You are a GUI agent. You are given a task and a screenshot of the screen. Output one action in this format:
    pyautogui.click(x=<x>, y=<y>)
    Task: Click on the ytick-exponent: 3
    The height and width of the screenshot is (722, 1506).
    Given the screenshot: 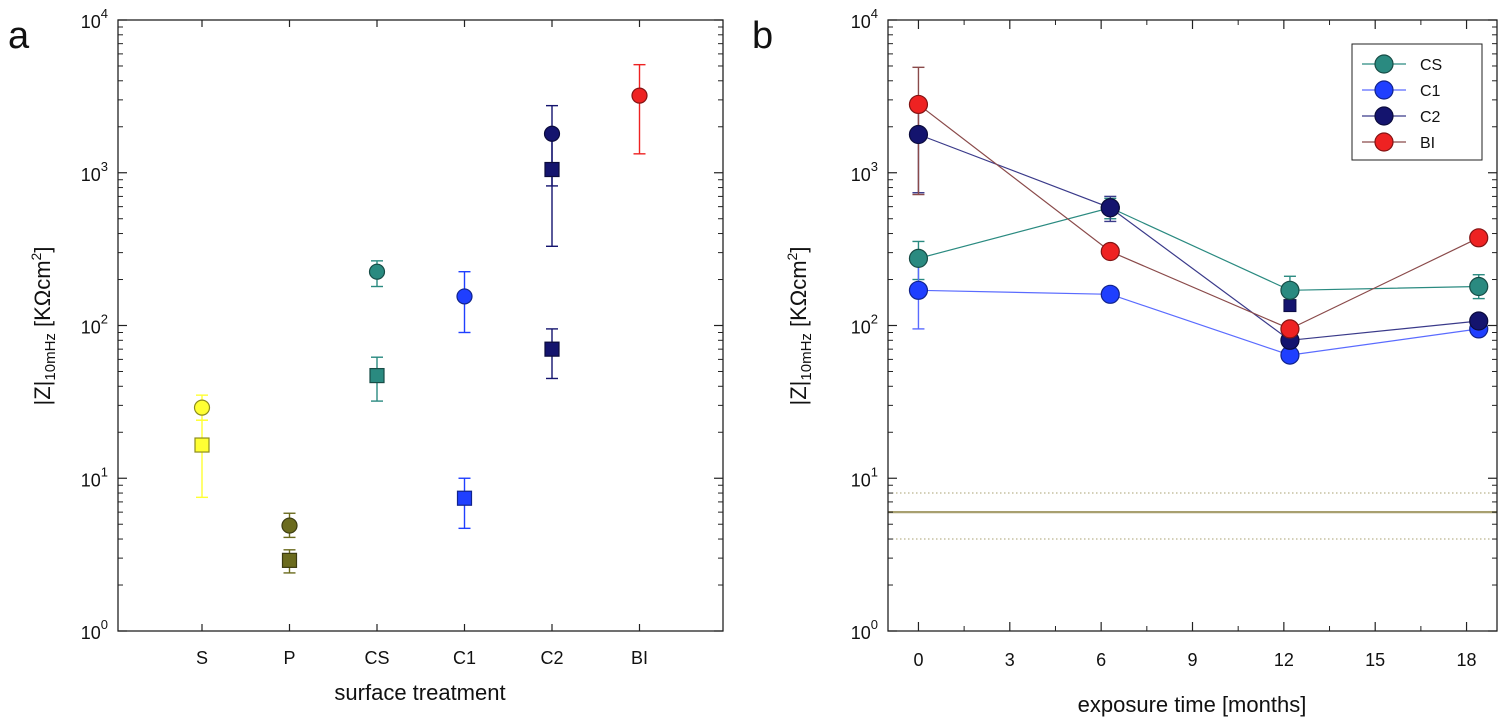 What is the action you would take?
    pyautogui.click(x=104, y=166)
    